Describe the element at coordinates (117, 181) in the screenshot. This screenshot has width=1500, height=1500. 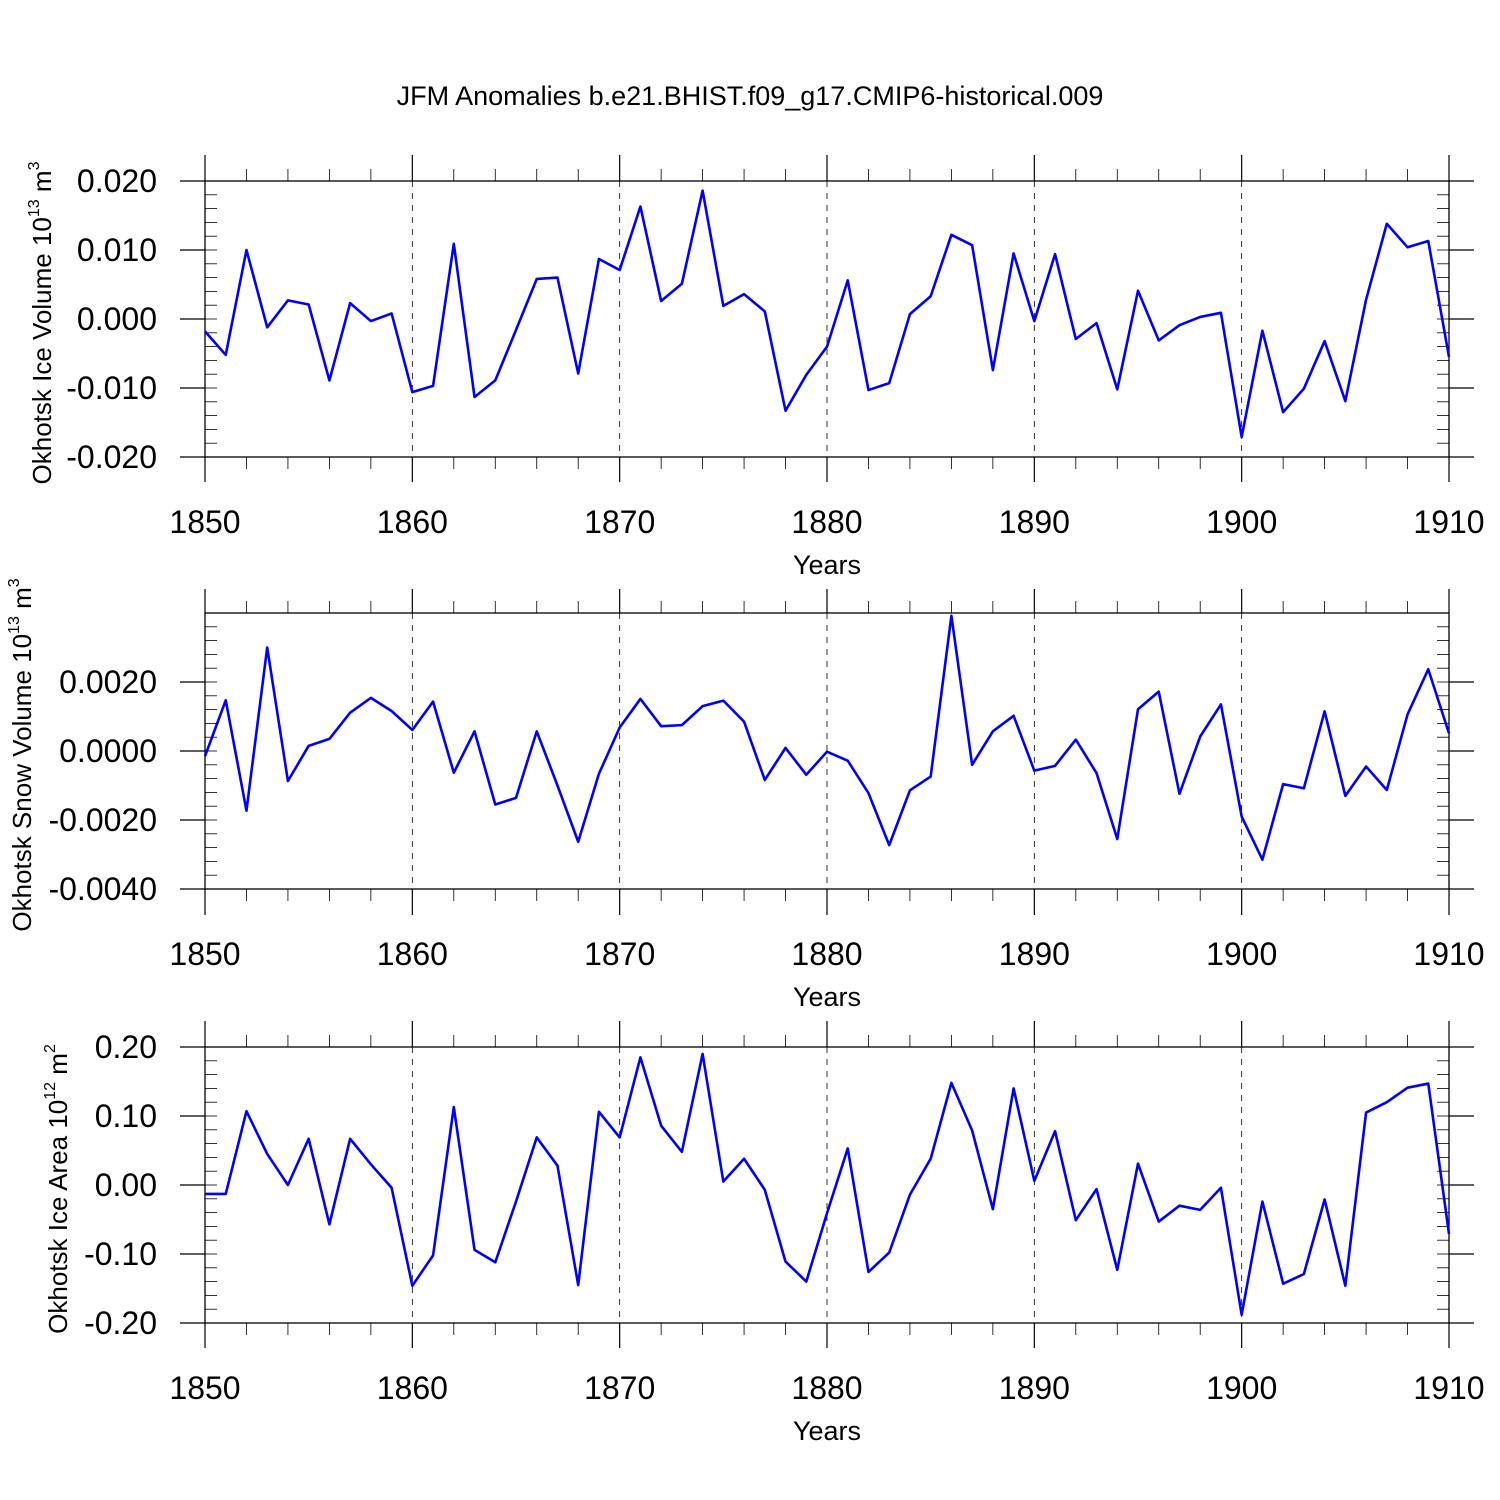
I see `y-tick-label: 0.020` at that location.